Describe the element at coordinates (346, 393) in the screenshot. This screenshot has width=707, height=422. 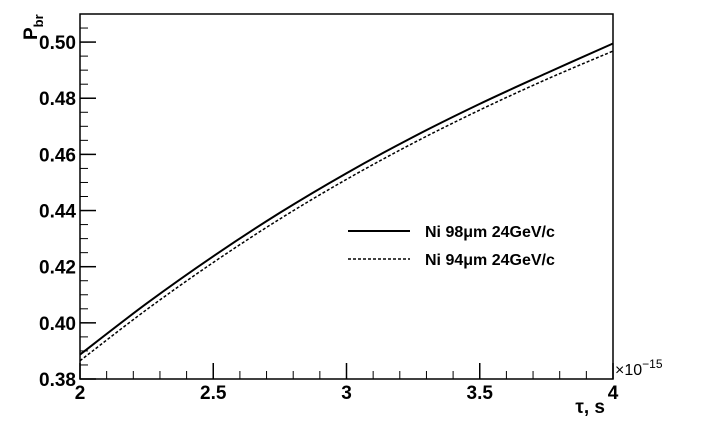
I see `x-tick-label: 3` at that location.